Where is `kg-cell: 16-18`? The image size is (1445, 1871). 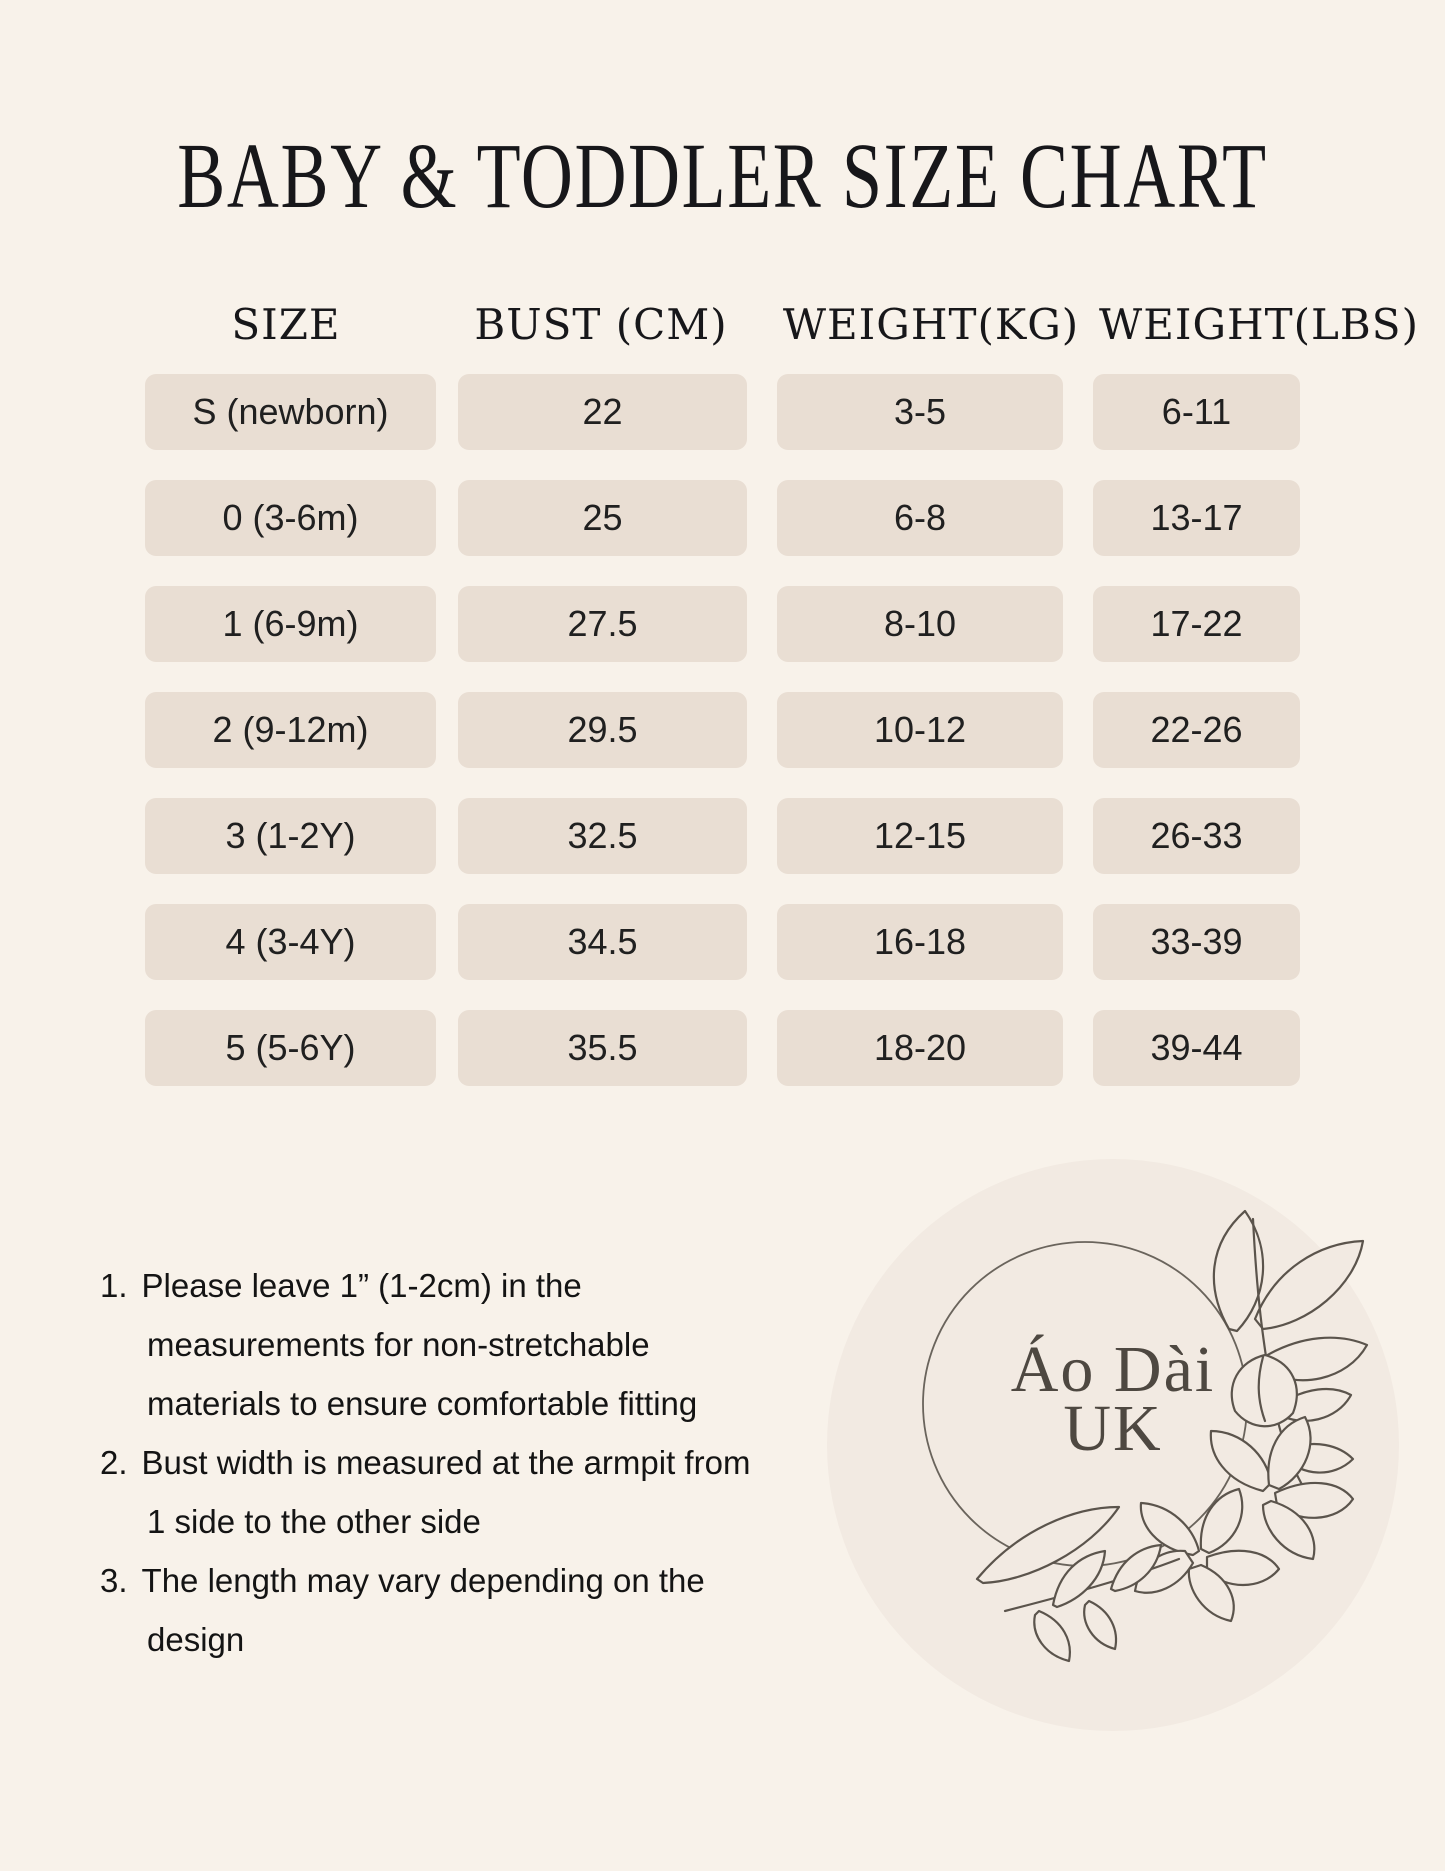 kg-cell: 16-18 is located at coordinates (920, 942).